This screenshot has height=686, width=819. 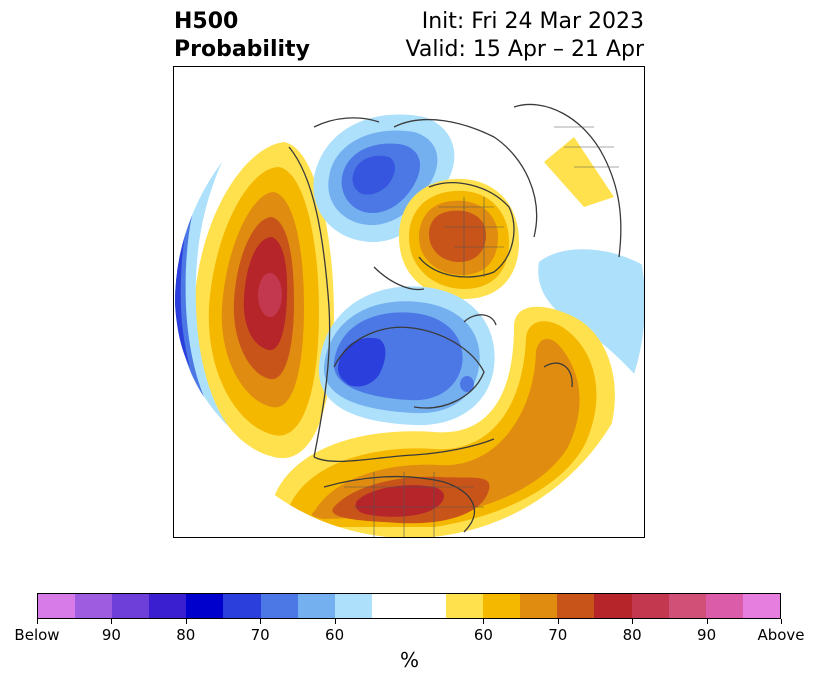 What do you see at coordinates (242, 49) in the screenshot?
I see `title-product: Probability` at bounding box center [242, 49].